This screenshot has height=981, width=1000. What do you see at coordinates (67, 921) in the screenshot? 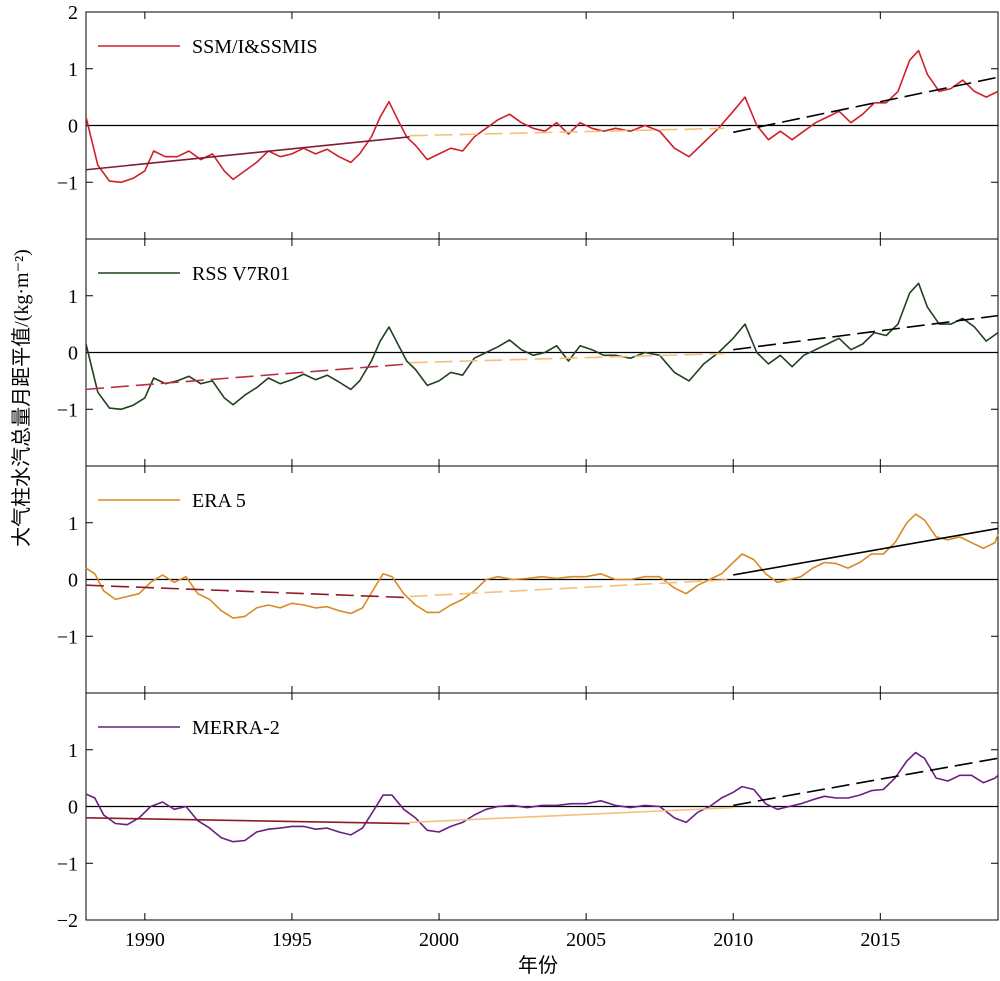
I see `y-tick-label: −2` at bounding box center [67, 921].